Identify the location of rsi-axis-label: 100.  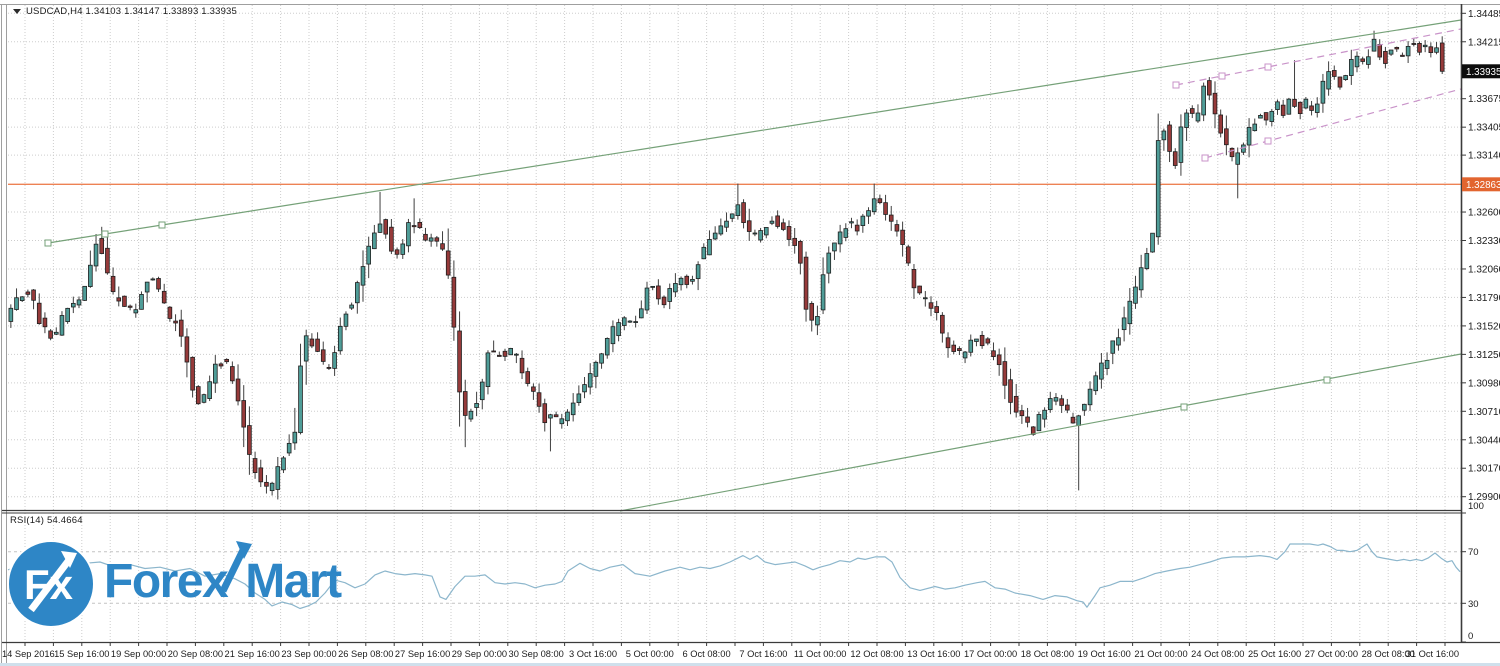
(1476, 506).